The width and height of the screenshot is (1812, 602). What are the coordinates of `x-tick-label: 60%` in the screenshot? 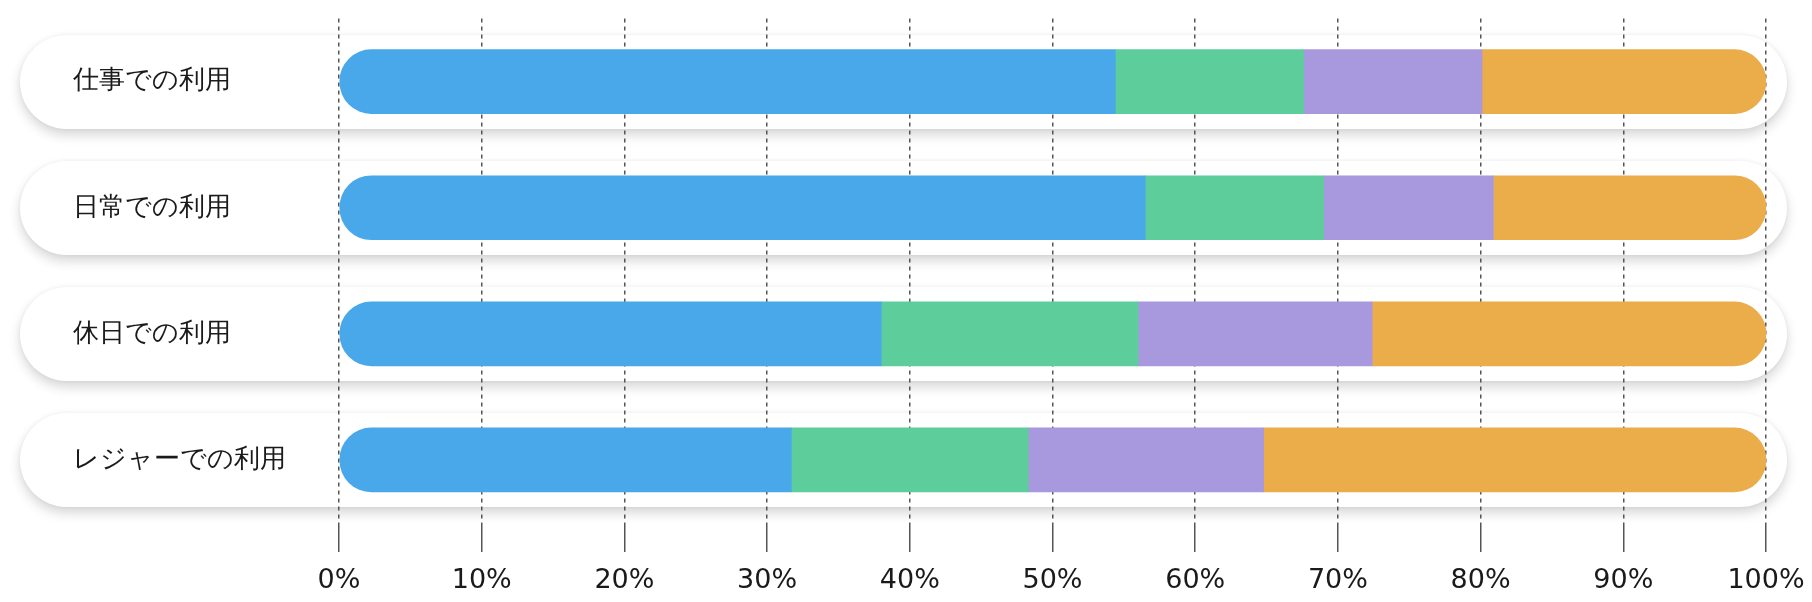 It's located at (1195, 579).